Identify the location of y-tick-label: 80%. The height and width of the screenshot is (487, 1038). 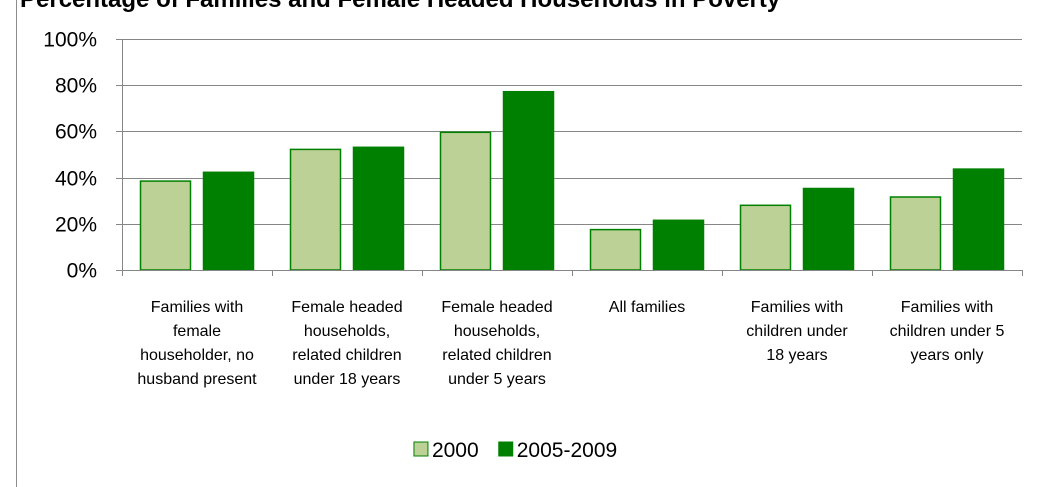
(76, 86).